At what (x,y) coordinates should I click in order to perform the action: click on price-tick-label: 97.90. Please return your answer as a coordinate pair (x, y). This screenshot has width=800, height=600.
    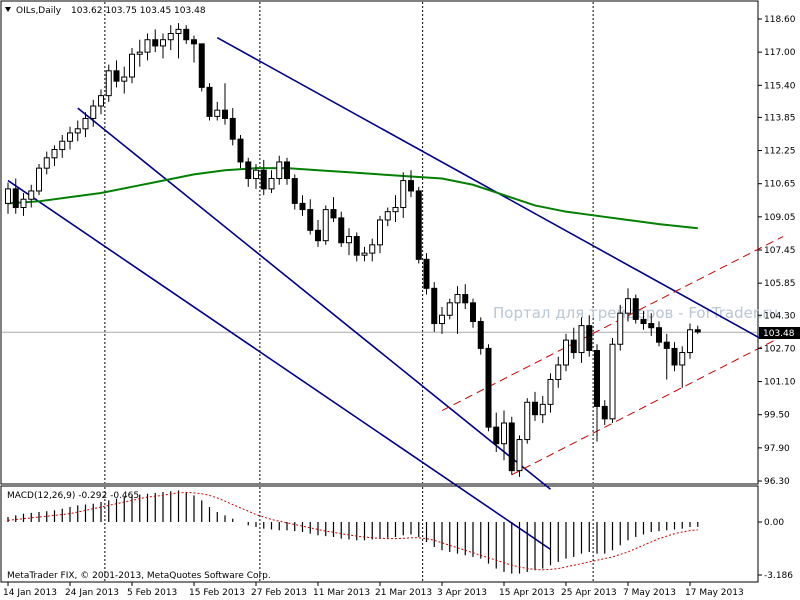
    Looking at the image, I should click on (777, 449).